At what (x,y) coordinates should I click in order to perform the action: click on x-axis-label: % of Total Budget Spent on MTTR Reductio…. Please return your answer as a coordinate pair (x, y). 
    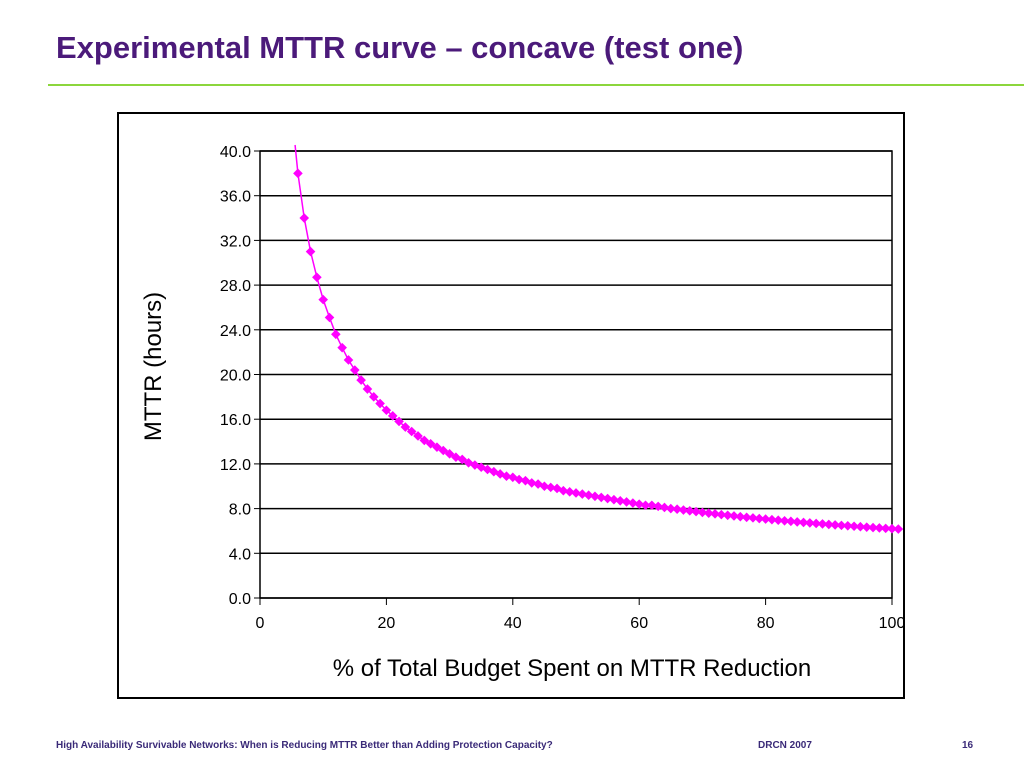
    Looking at the image, I should click on (572, 668).